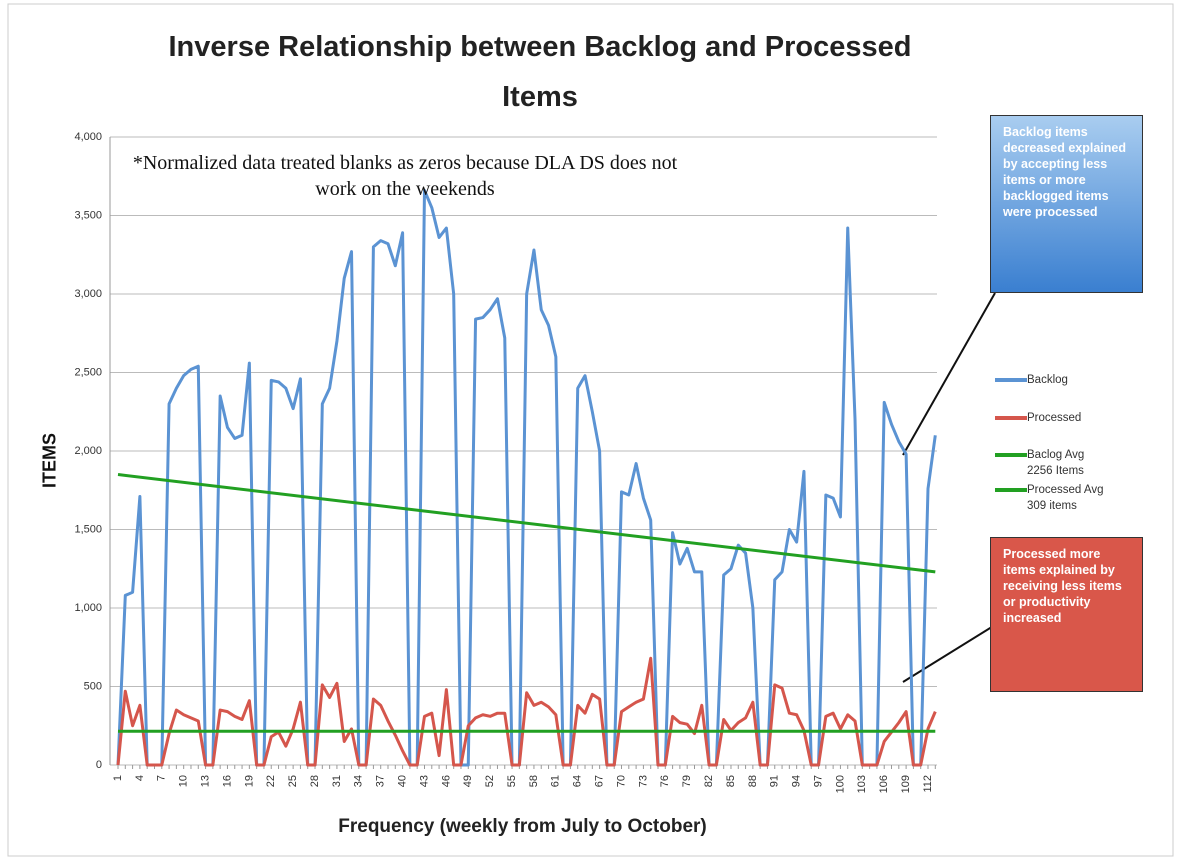  What do you see at coordinates (468, 781) in the screenshot?
I see `x-tick-label: 49` at bounding box center [468, 781].